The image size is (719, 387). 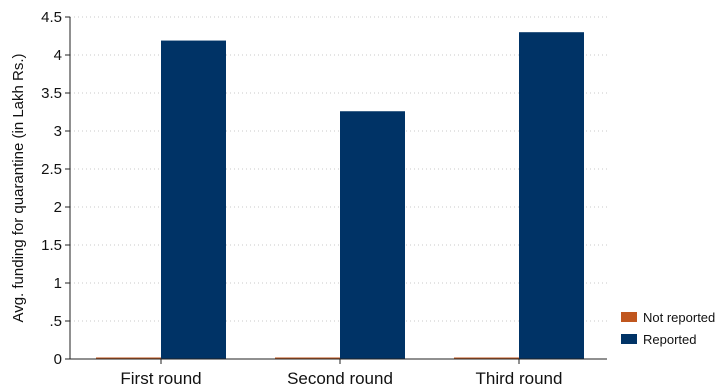 I want to click on y-tick-label: .5, so click(x=55, y=321).